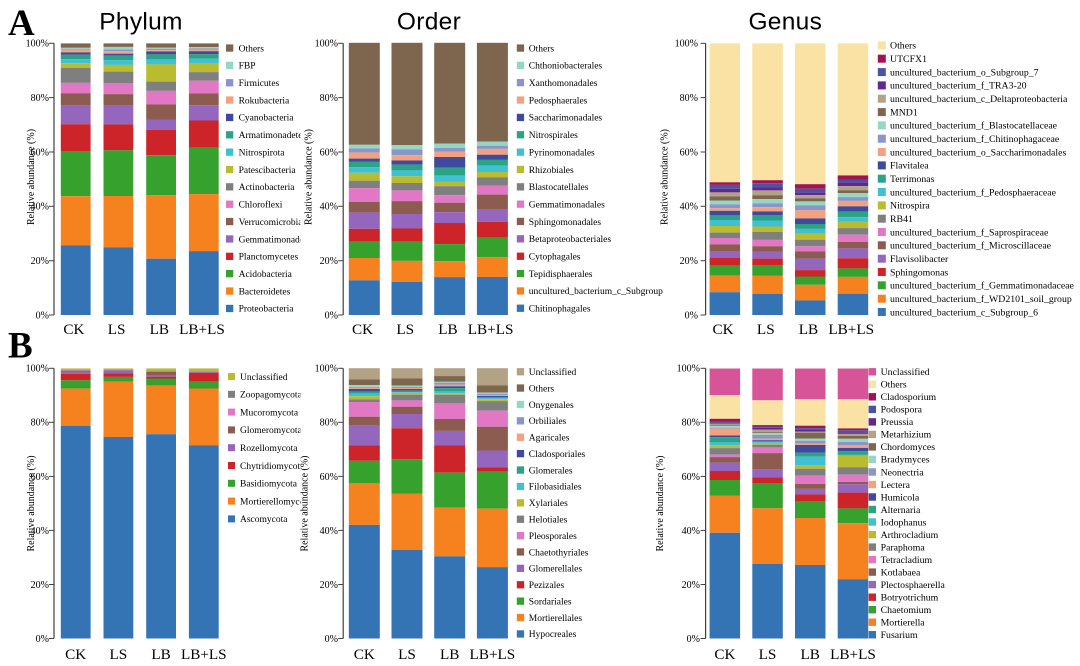 This screenshot has width=1080, height=666. I want to click on svg-text: Neonectria, so click(903, 472).